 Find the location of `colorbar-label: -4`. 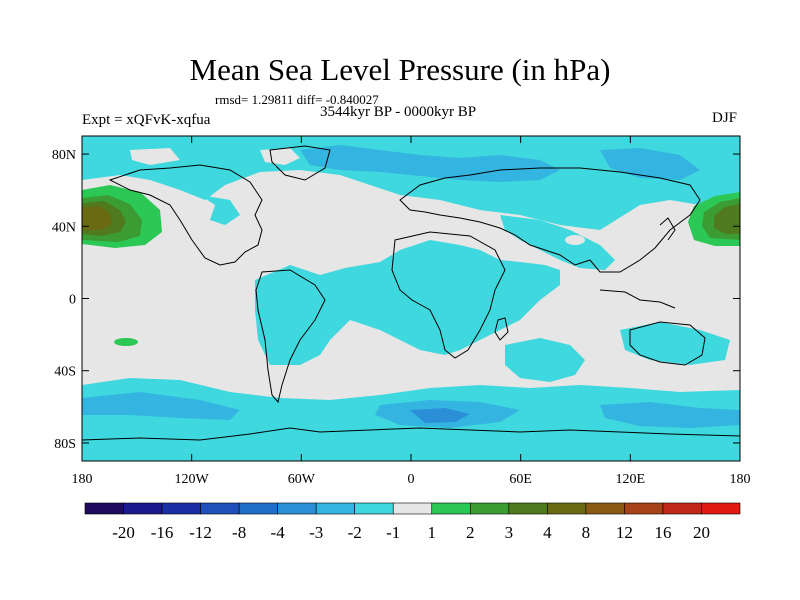

colorbar-label: -4 is located at coordinates (278, 532).